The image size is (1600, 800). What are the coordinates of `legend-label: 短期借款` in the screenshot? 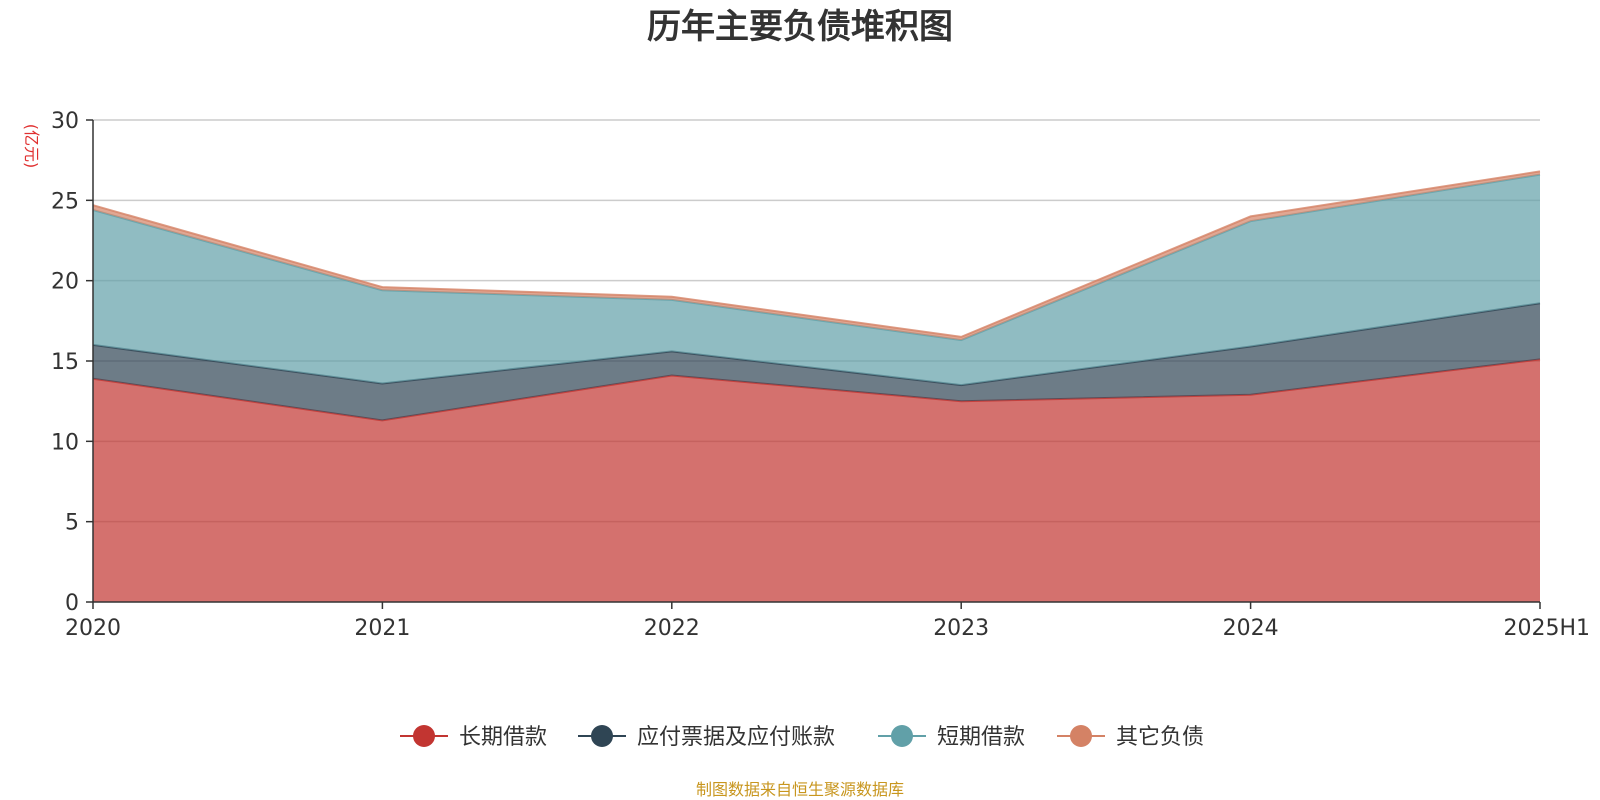 It's located at (981, 737).